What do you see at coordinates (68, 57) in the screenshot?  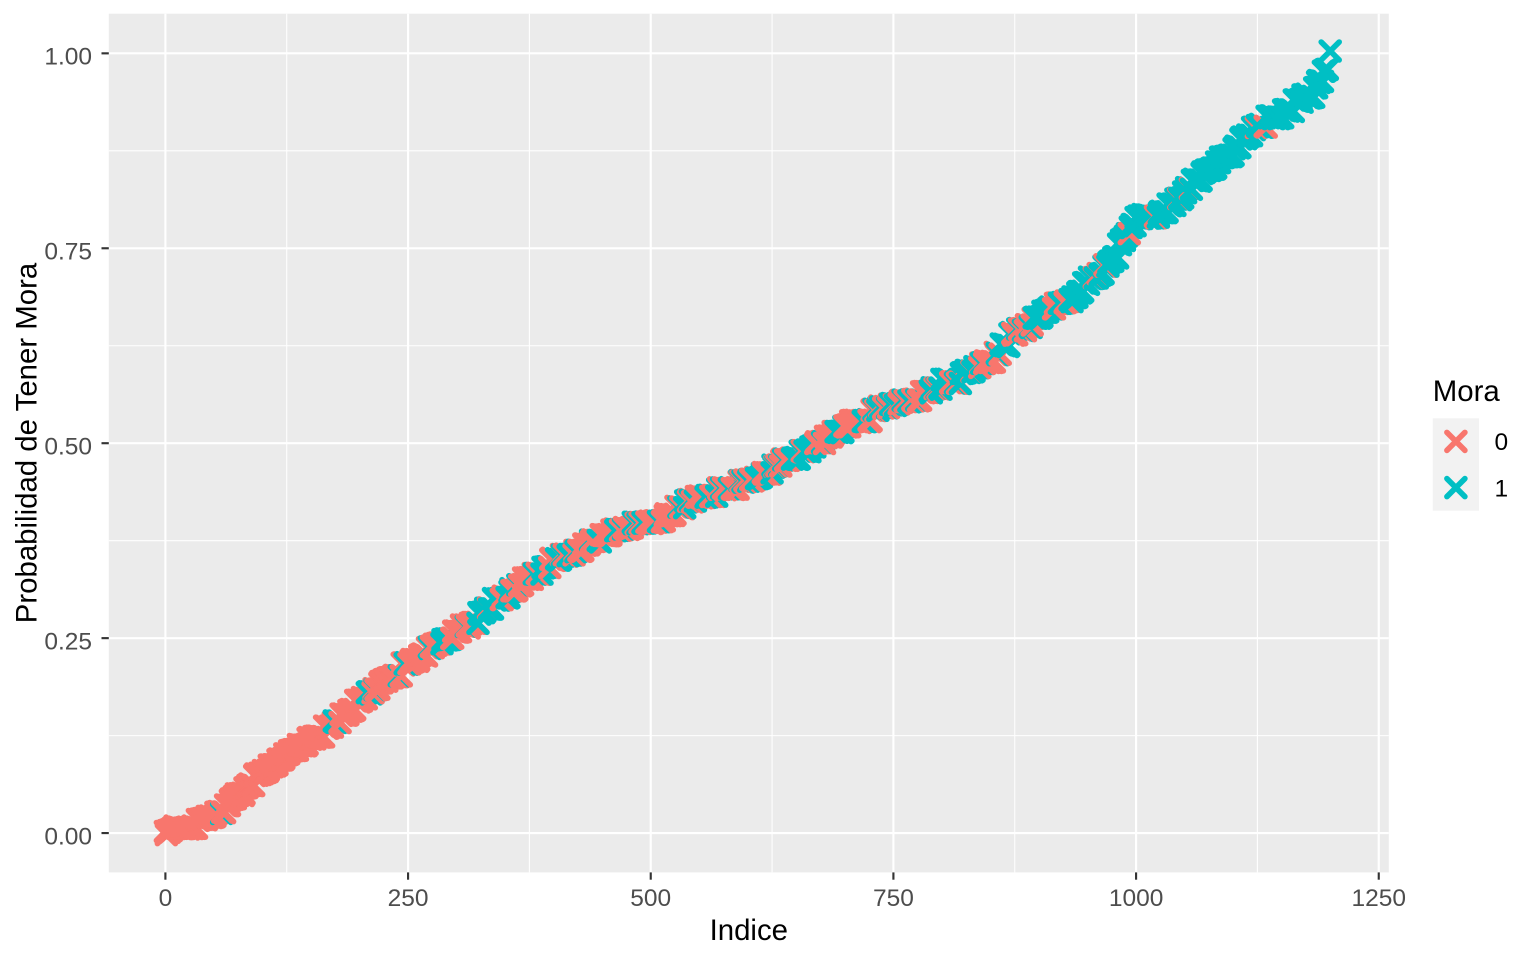 I see `svg-text: 1.00` at bounding box center [68, 57].